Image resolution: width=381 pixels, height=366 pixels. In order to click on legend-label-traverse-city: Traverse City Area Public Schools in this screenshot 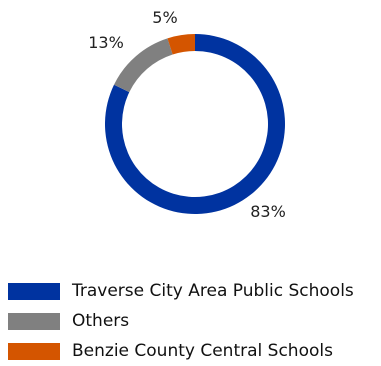, I will do `click(213, 291)`.